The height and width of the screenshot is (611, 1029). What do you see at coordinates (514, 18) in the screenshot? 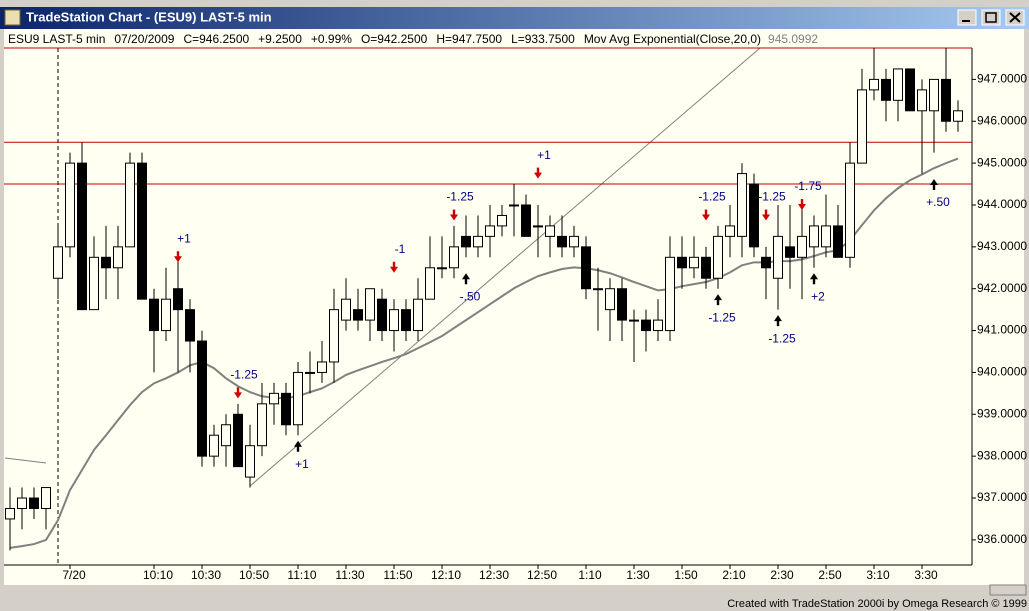
I see `title-bar` at bounding box center [514, 18].